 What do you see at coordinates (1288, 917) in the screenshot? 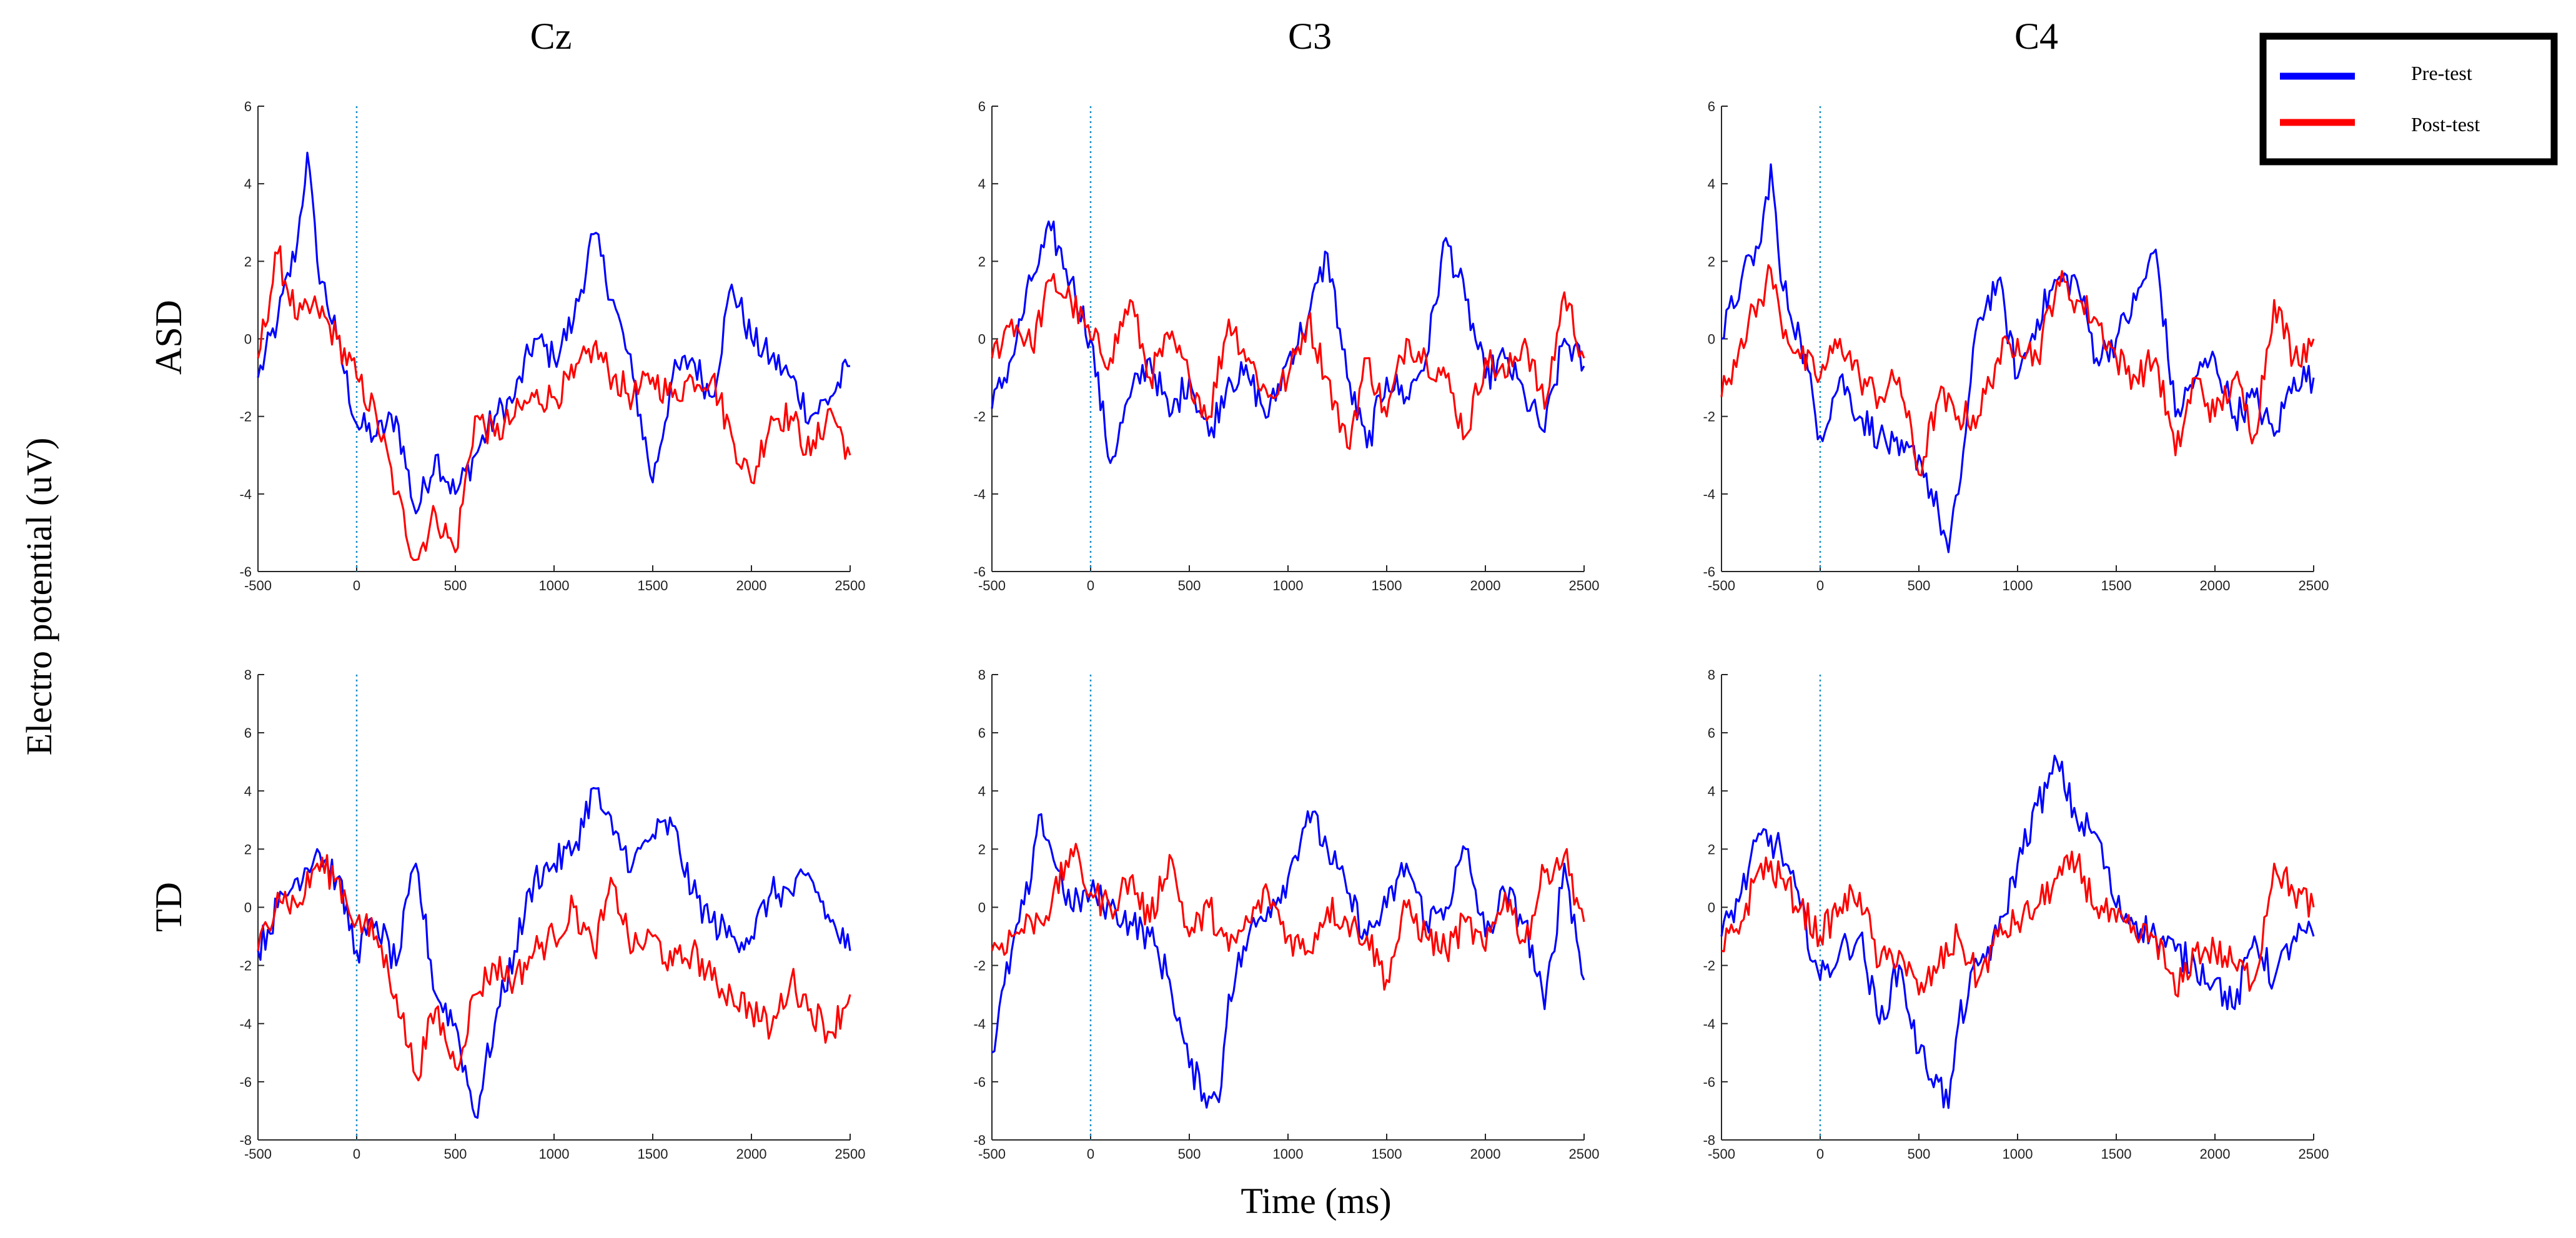
I see `series-line-post-test-td-c3` at bounding box center [1288, 917].